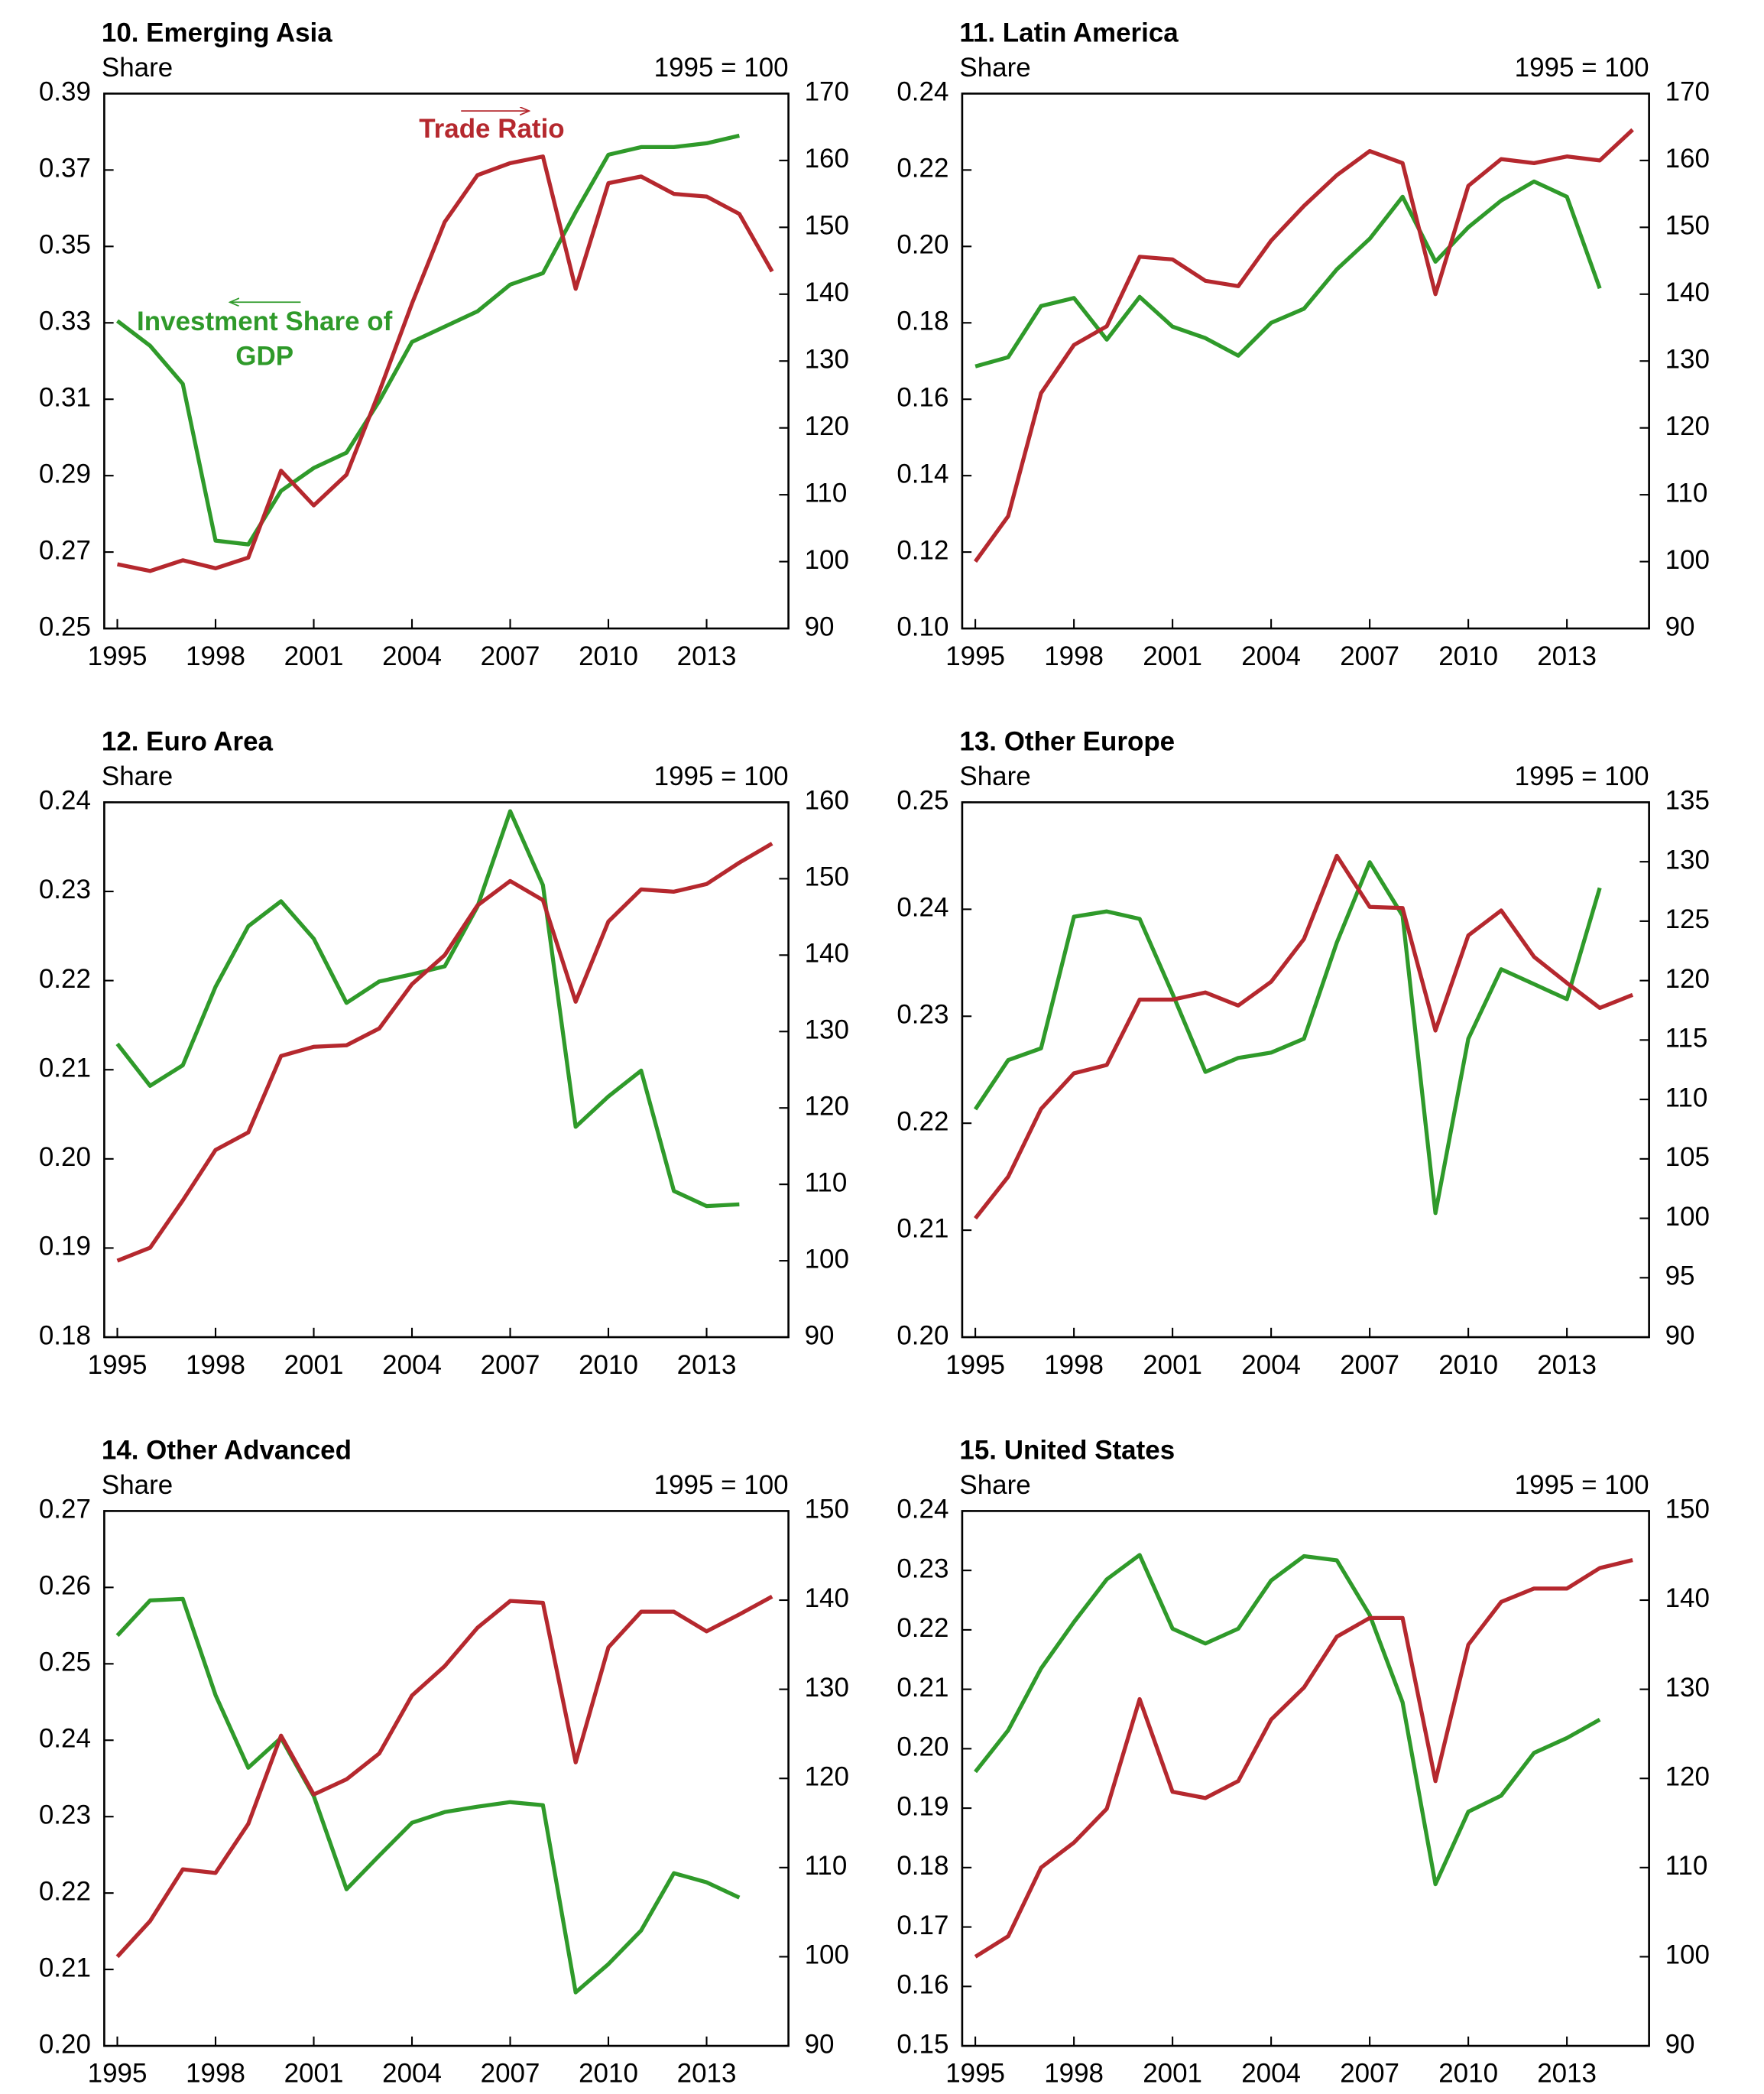 The width and height of the screenshot is (1764, 2094). Describe the element at coordinates (923, 397) in the screenshot. I see `y-tick-label: 0.16` at that location.